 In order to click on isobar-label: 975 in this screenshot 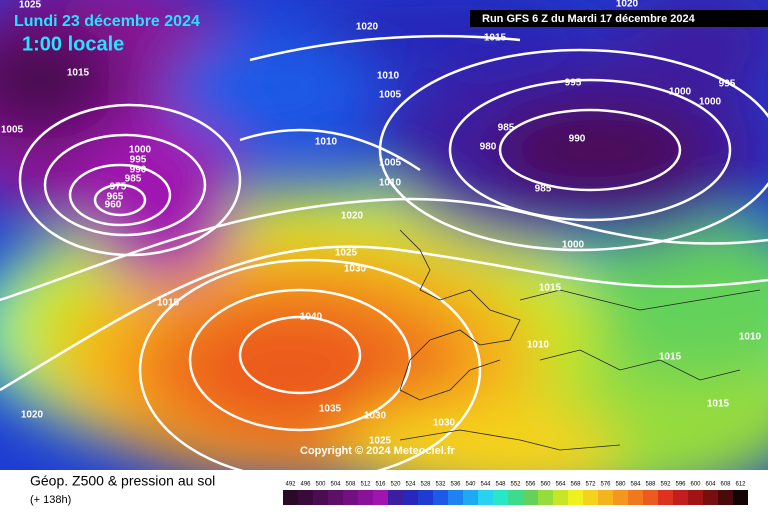, I will do `click(118, 187)`.